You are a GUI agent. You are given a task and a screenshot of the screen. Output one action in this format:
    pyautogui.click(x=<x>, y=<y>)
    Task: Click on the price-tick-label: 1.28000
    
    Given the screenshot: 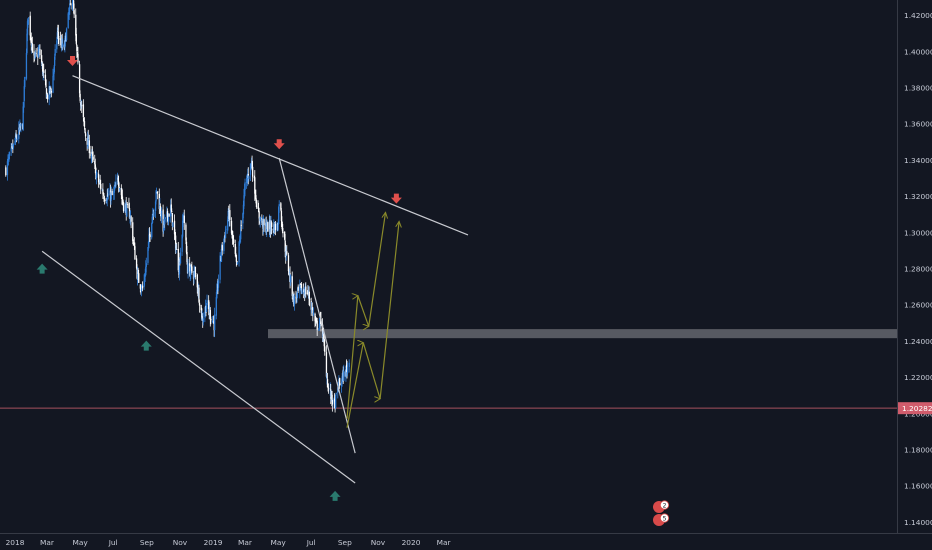 What is the action you would take?
    pyautogui.click(x=918, y=268)
    